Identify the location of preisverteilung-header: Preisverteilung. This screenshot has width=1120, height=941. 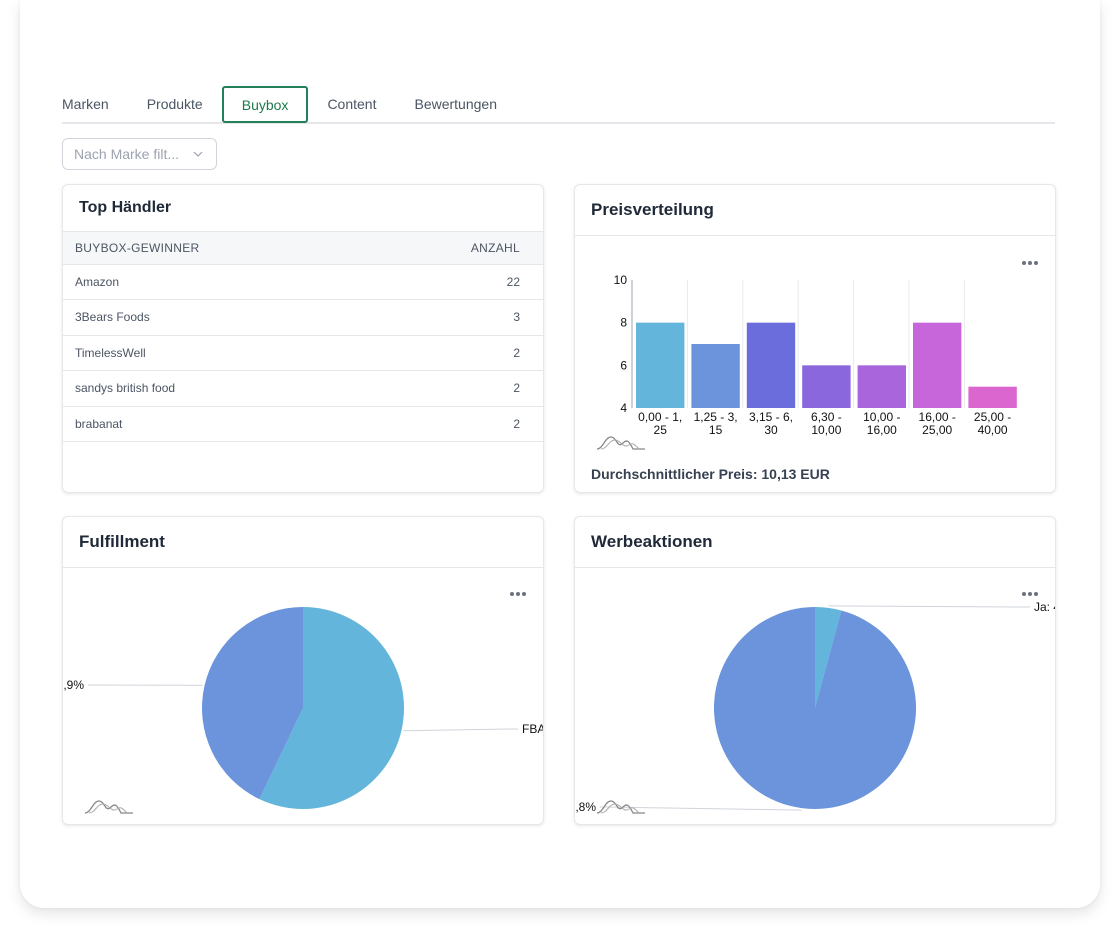
(815, 210).